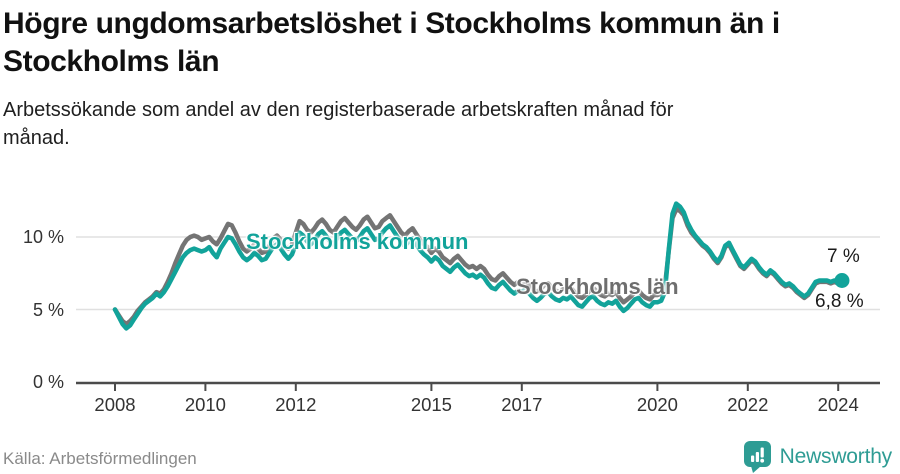 The image size is (900, 474). I want to click on newsworthy-brand: Newsworthy, so click(817, 456).